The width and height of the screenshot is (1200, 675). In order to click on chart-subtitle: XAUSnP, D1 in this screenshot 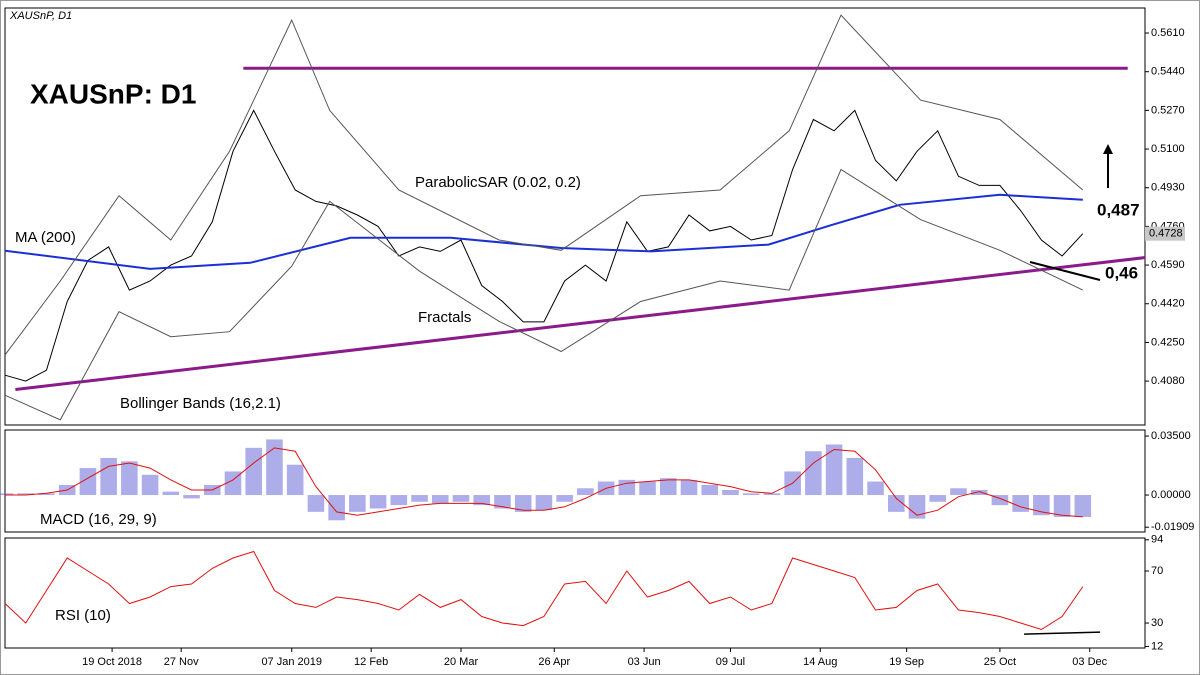, I will do `click(40, 16)`.